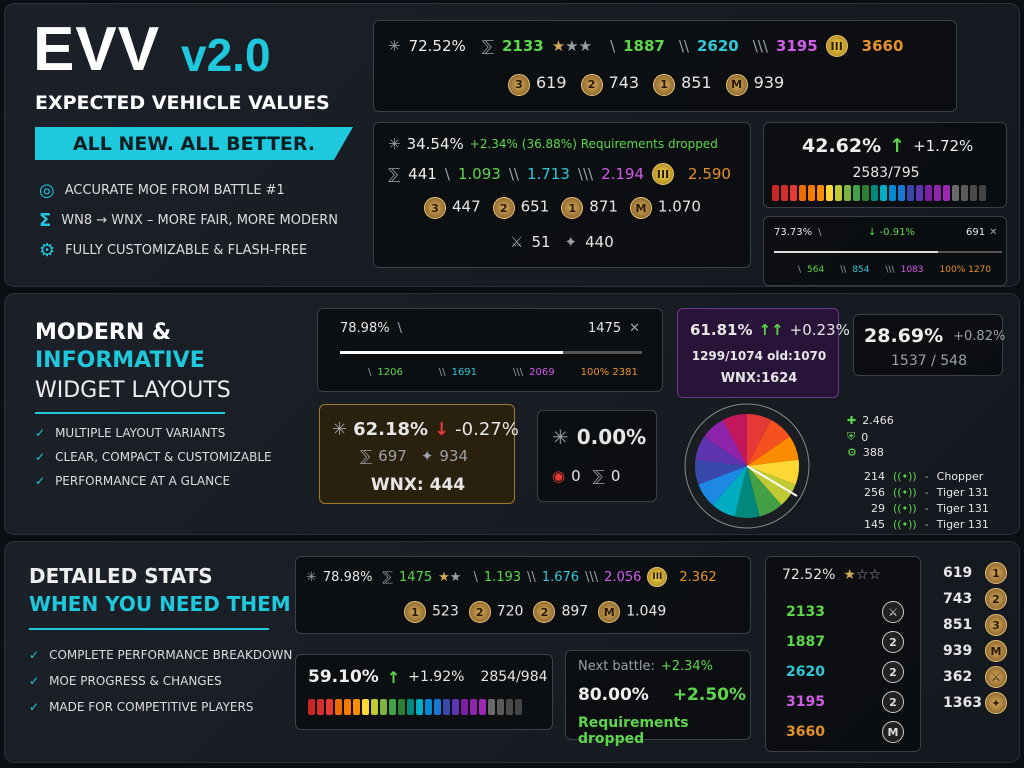 Image resolution: width=1024 pixels, height=768 pixels. I want to click on side-medal-icon: 3, so click(996, 625).